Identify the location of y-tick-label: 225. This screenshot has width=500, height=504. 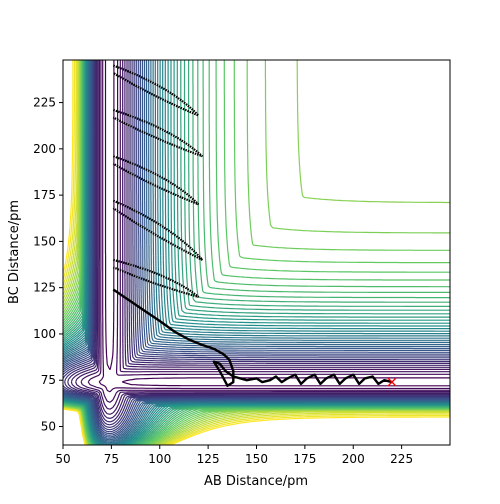
(44, 103).